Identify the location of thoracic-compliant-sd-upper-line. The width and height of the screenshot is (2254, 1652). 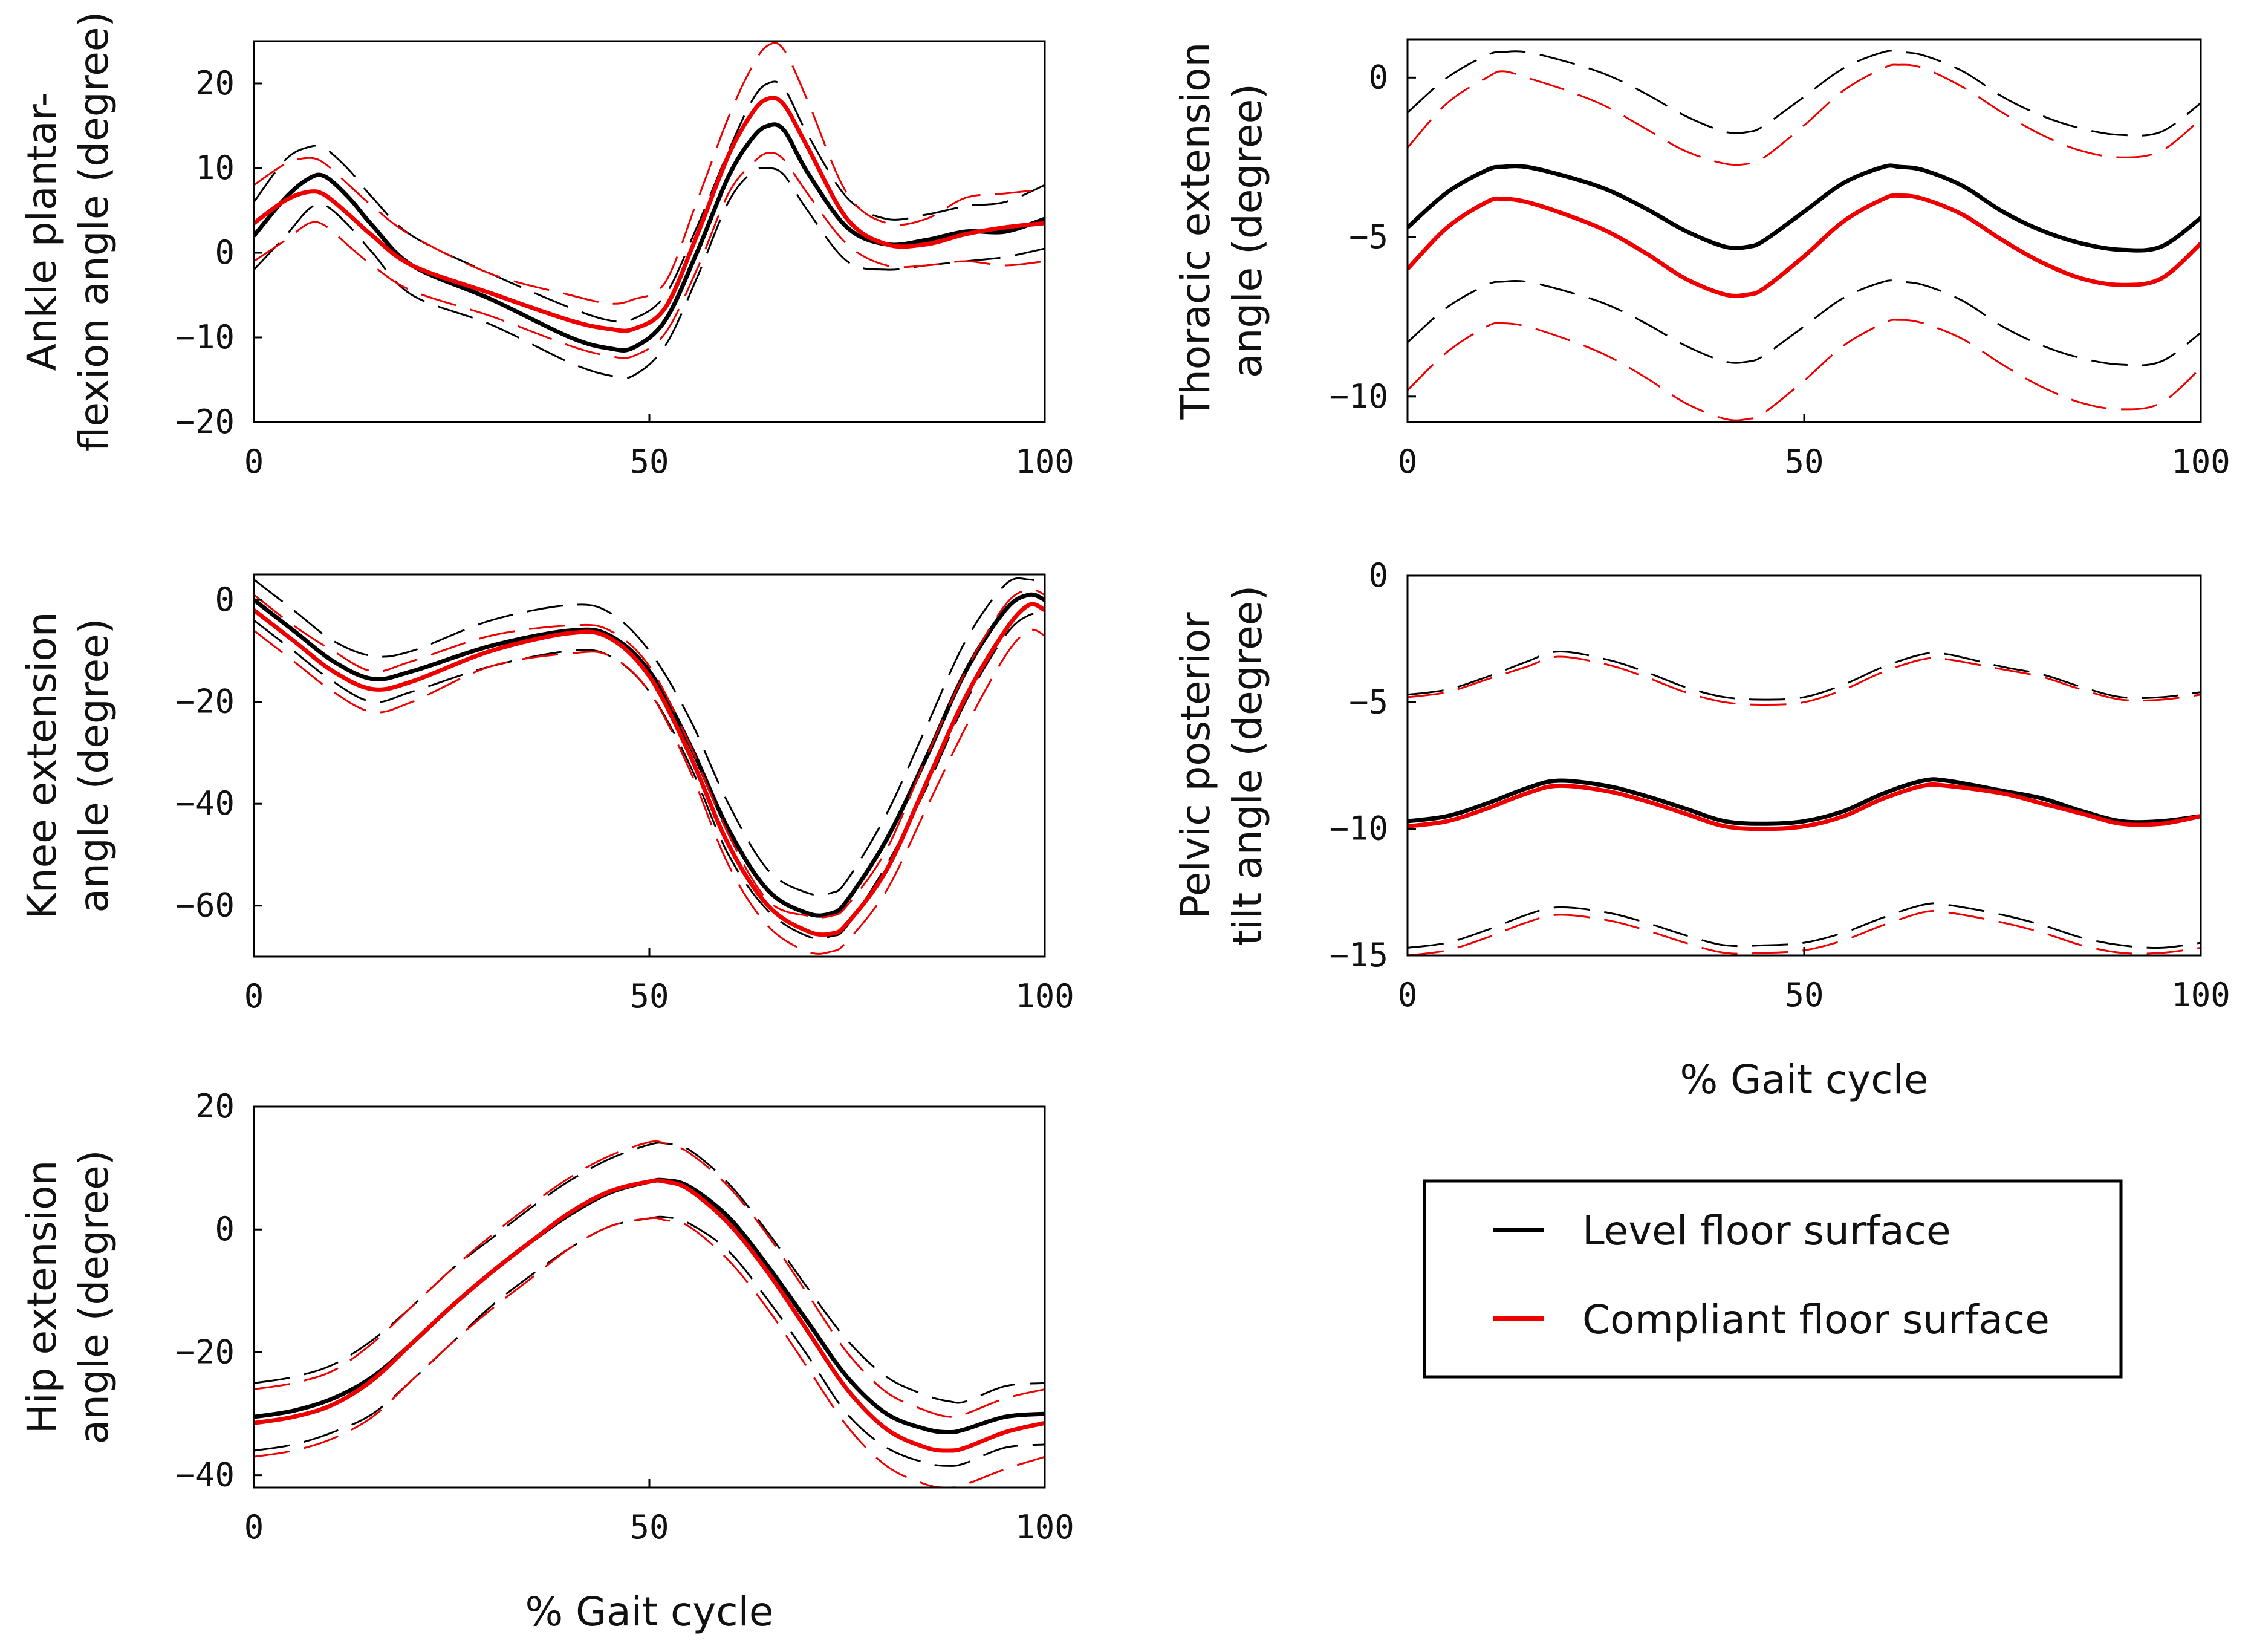
(1804, 114).